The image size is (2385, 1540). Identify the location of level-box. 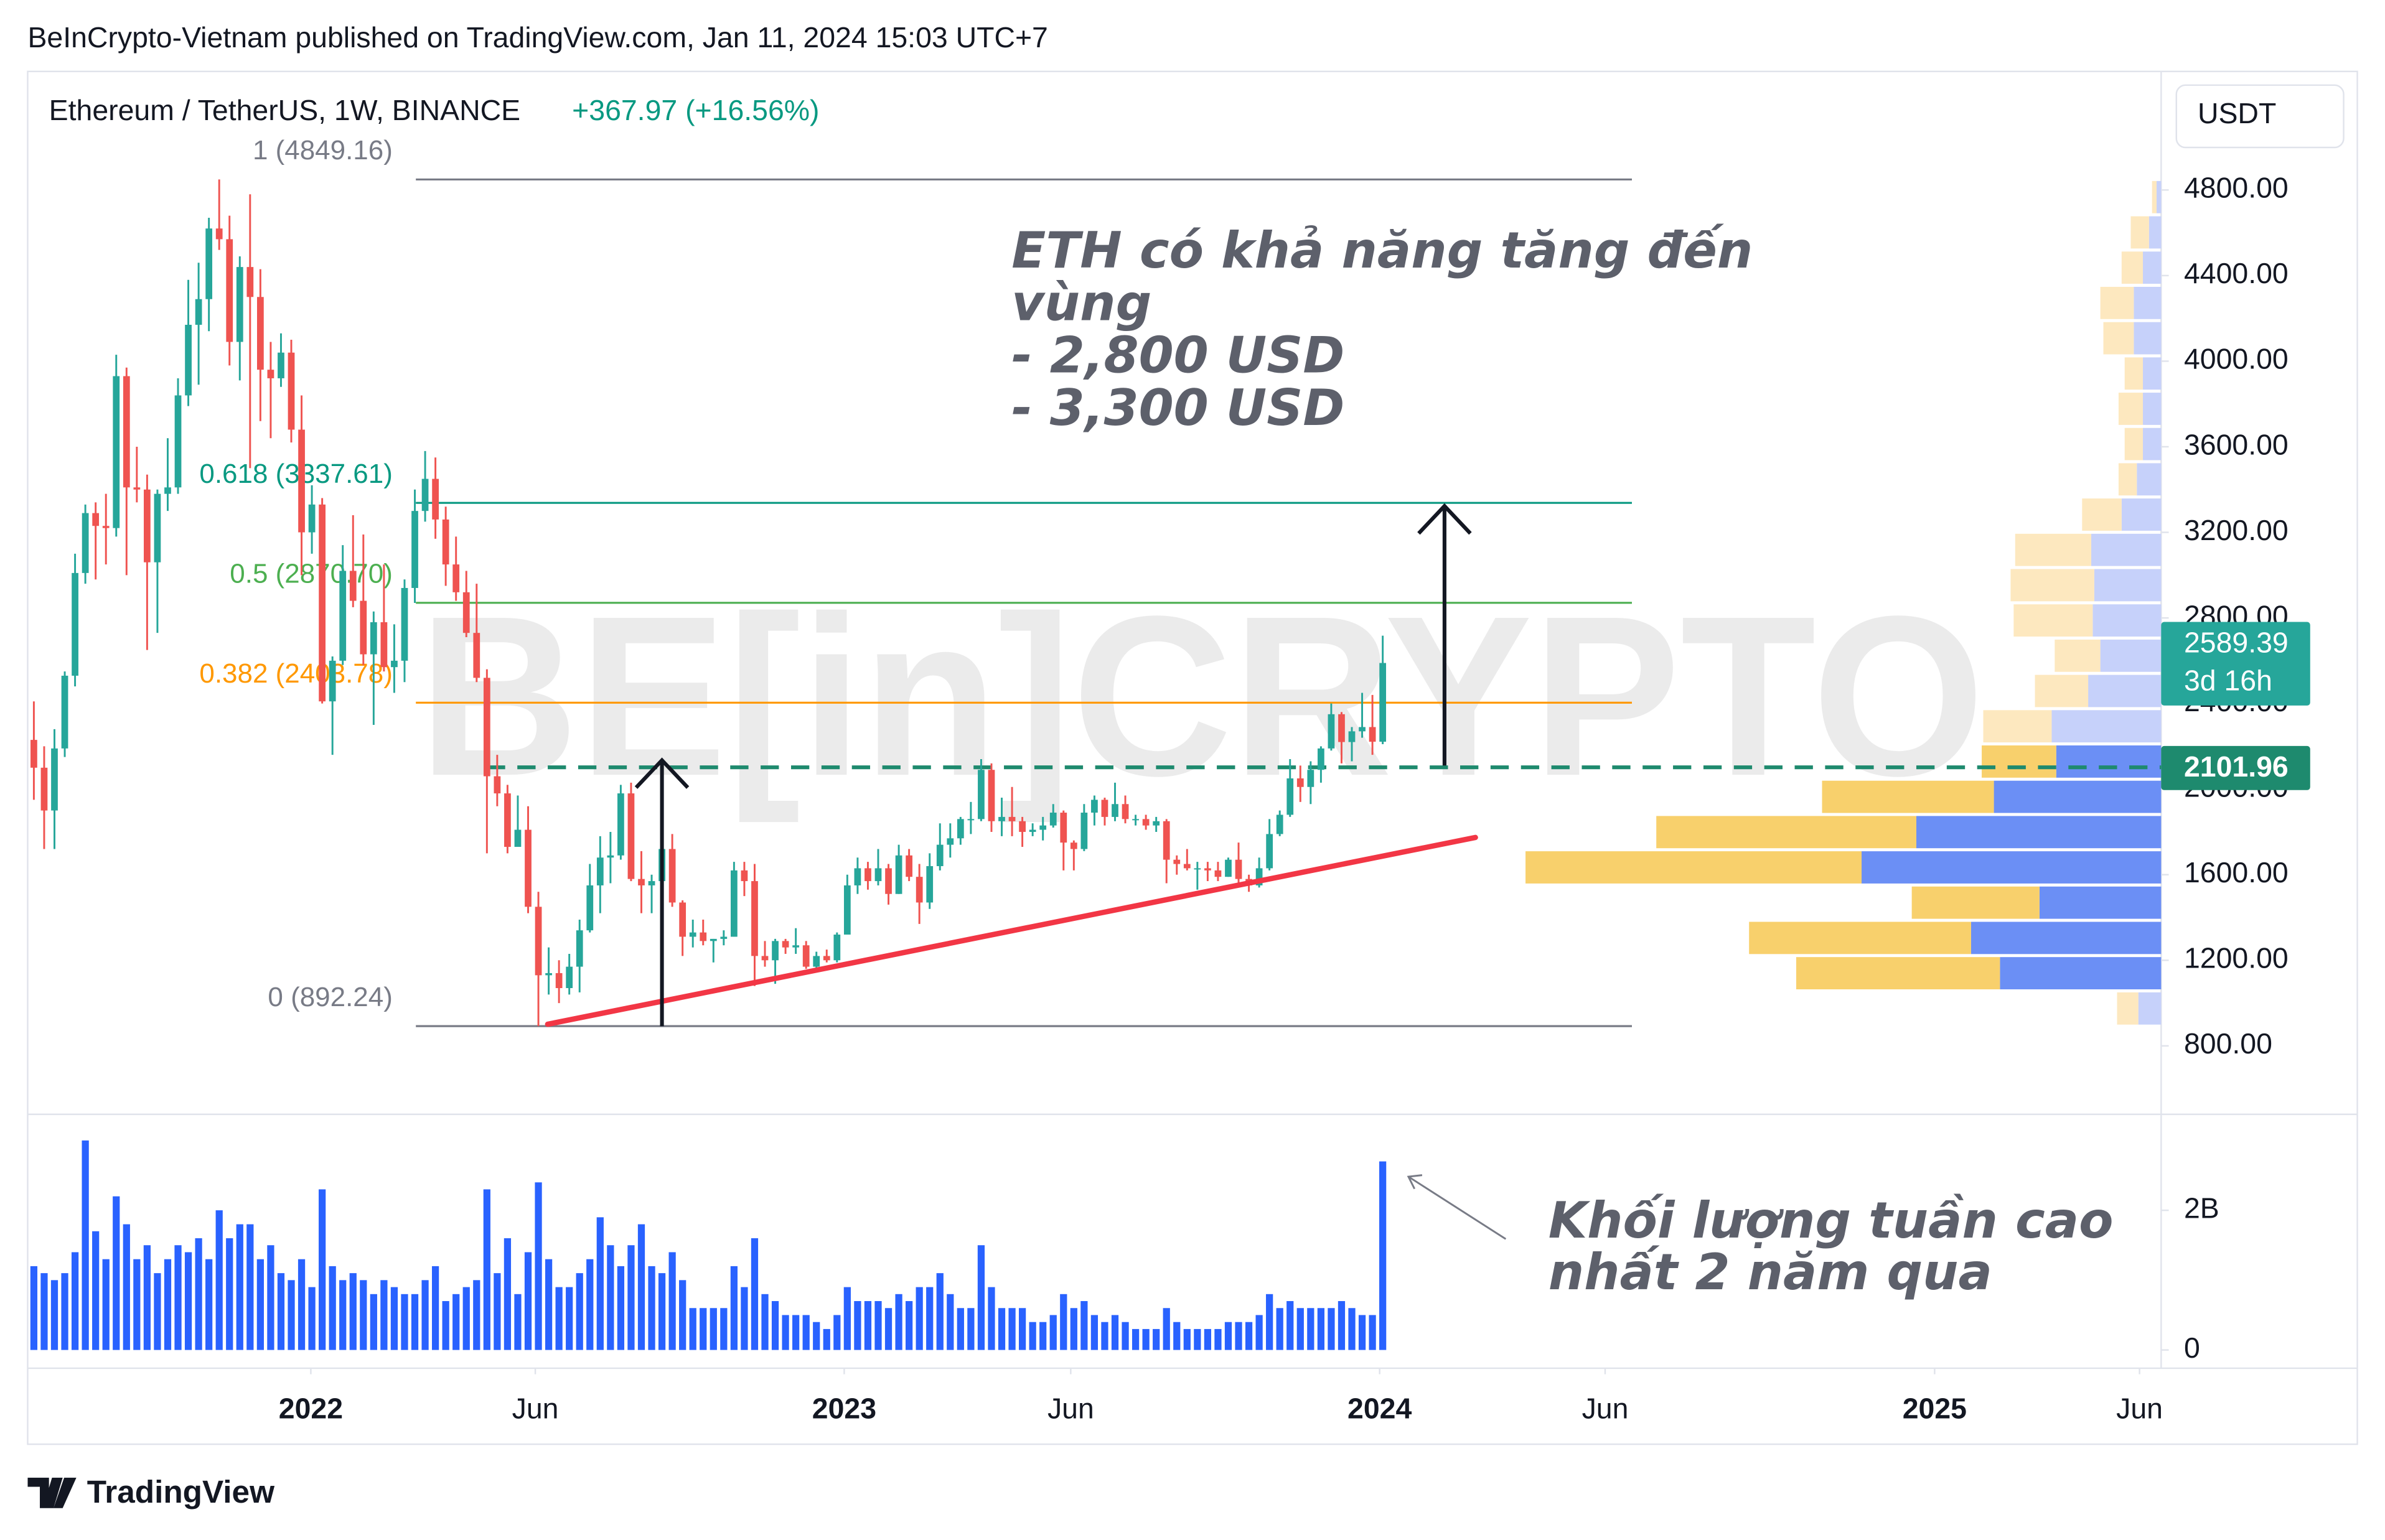
(2235, 767).